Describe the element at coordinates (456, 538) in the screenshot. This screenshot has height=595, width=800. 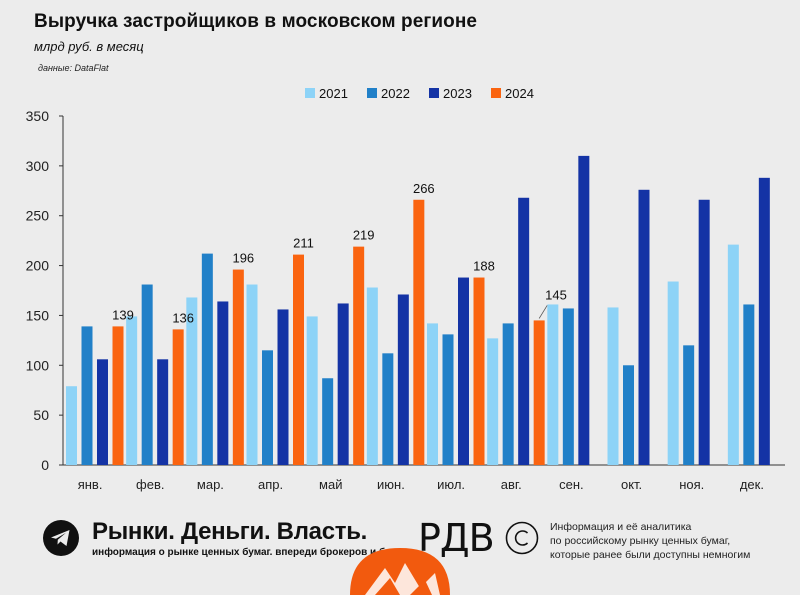
I see `rdv-logo: РДВ` at that location.